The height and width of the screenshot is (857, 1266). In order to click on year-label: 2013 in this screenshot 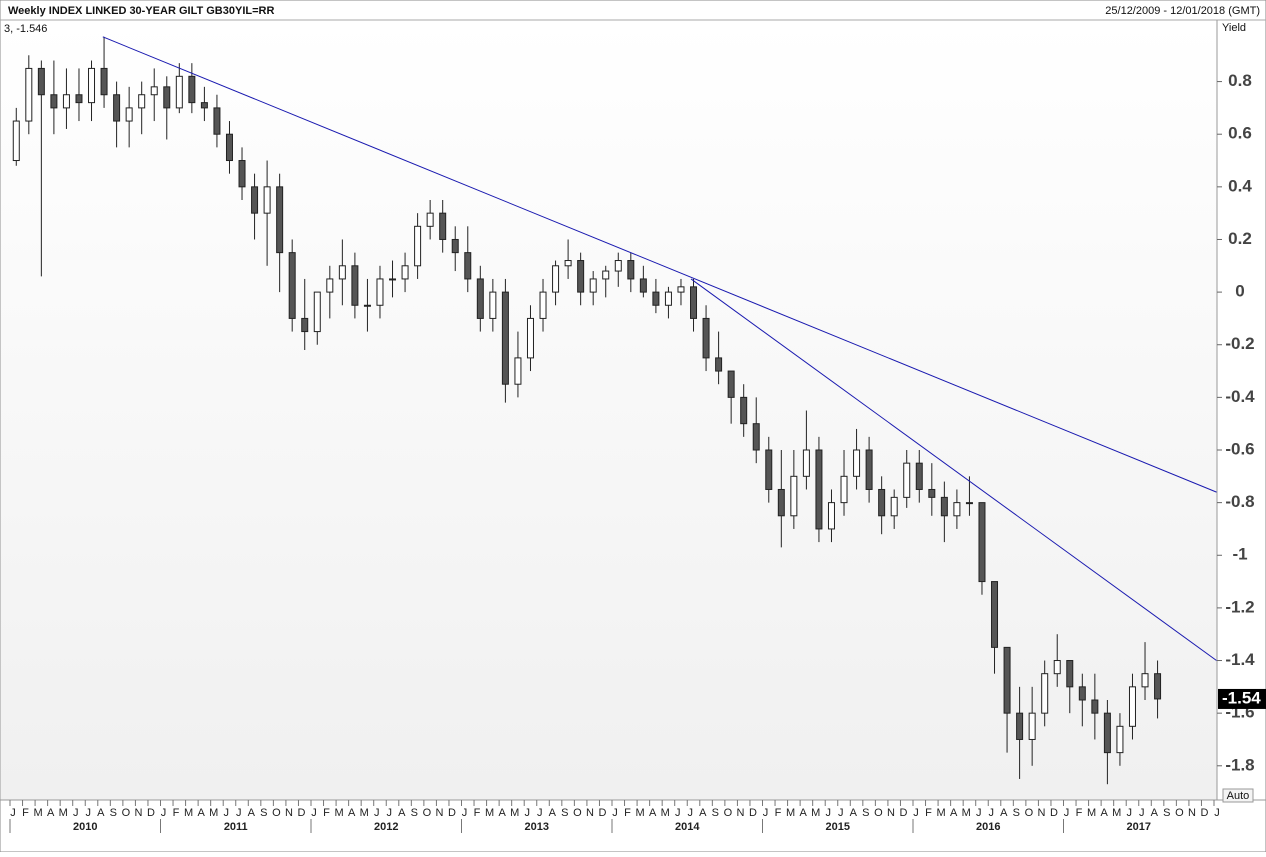, I will do `click(537, 827)`.